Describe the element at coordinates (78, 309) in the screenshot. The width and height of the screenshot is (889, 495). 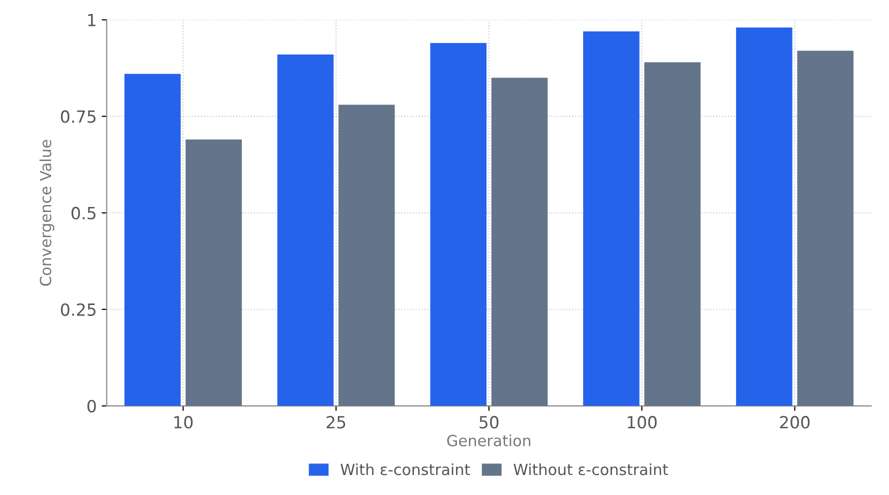
I see `y-tick-label: 0.25` at that location.